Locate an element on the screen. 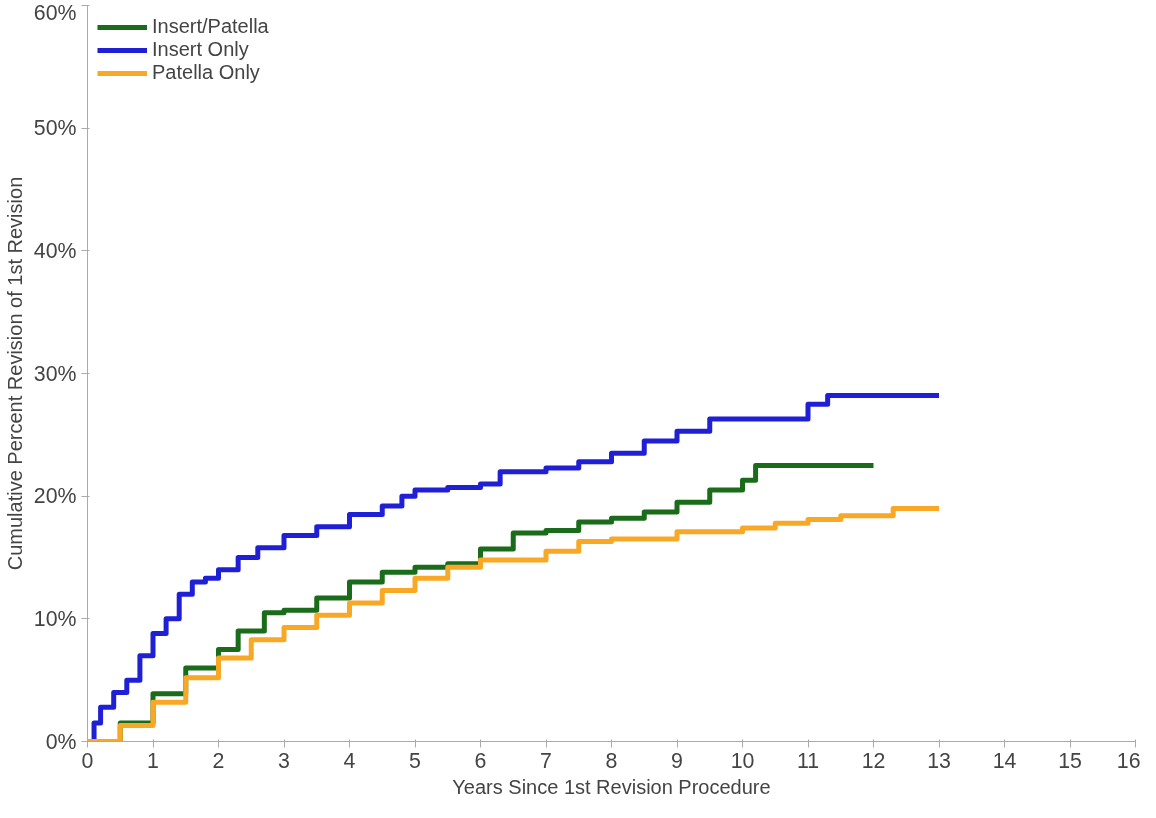  x-tick-label: 13 is located at coordinates (939, 760).